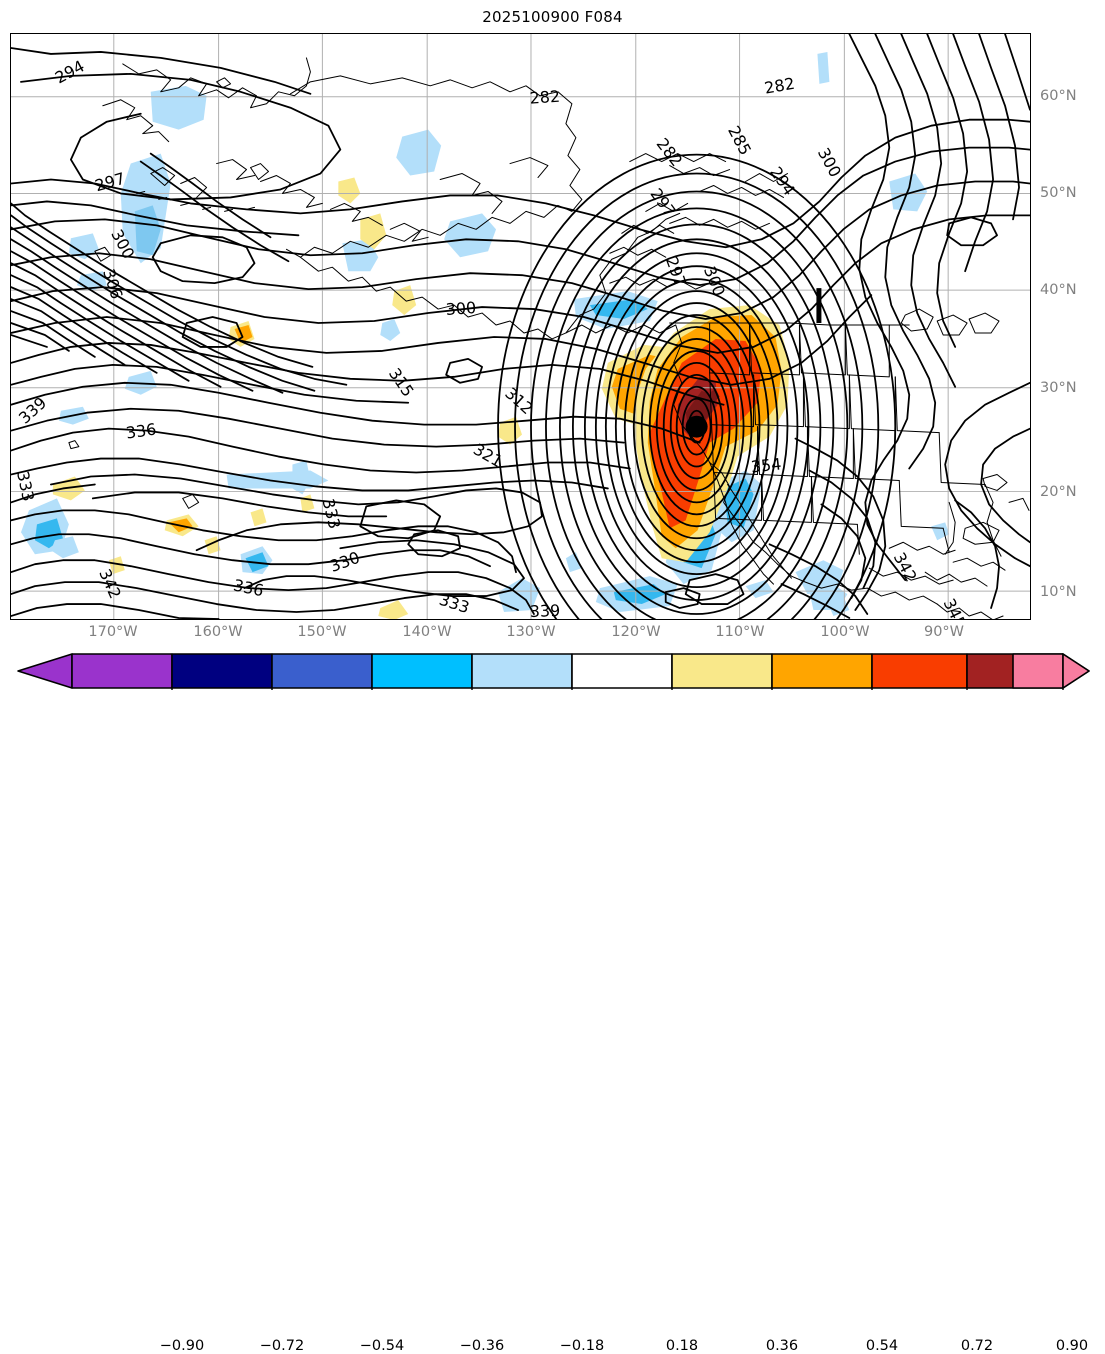 The height and width of the screenshot is (1354, 1105). Describe the element at coordinates (182, 1346) in the screenshot. I see `cb-tick--0.90: −0.90` at that location.